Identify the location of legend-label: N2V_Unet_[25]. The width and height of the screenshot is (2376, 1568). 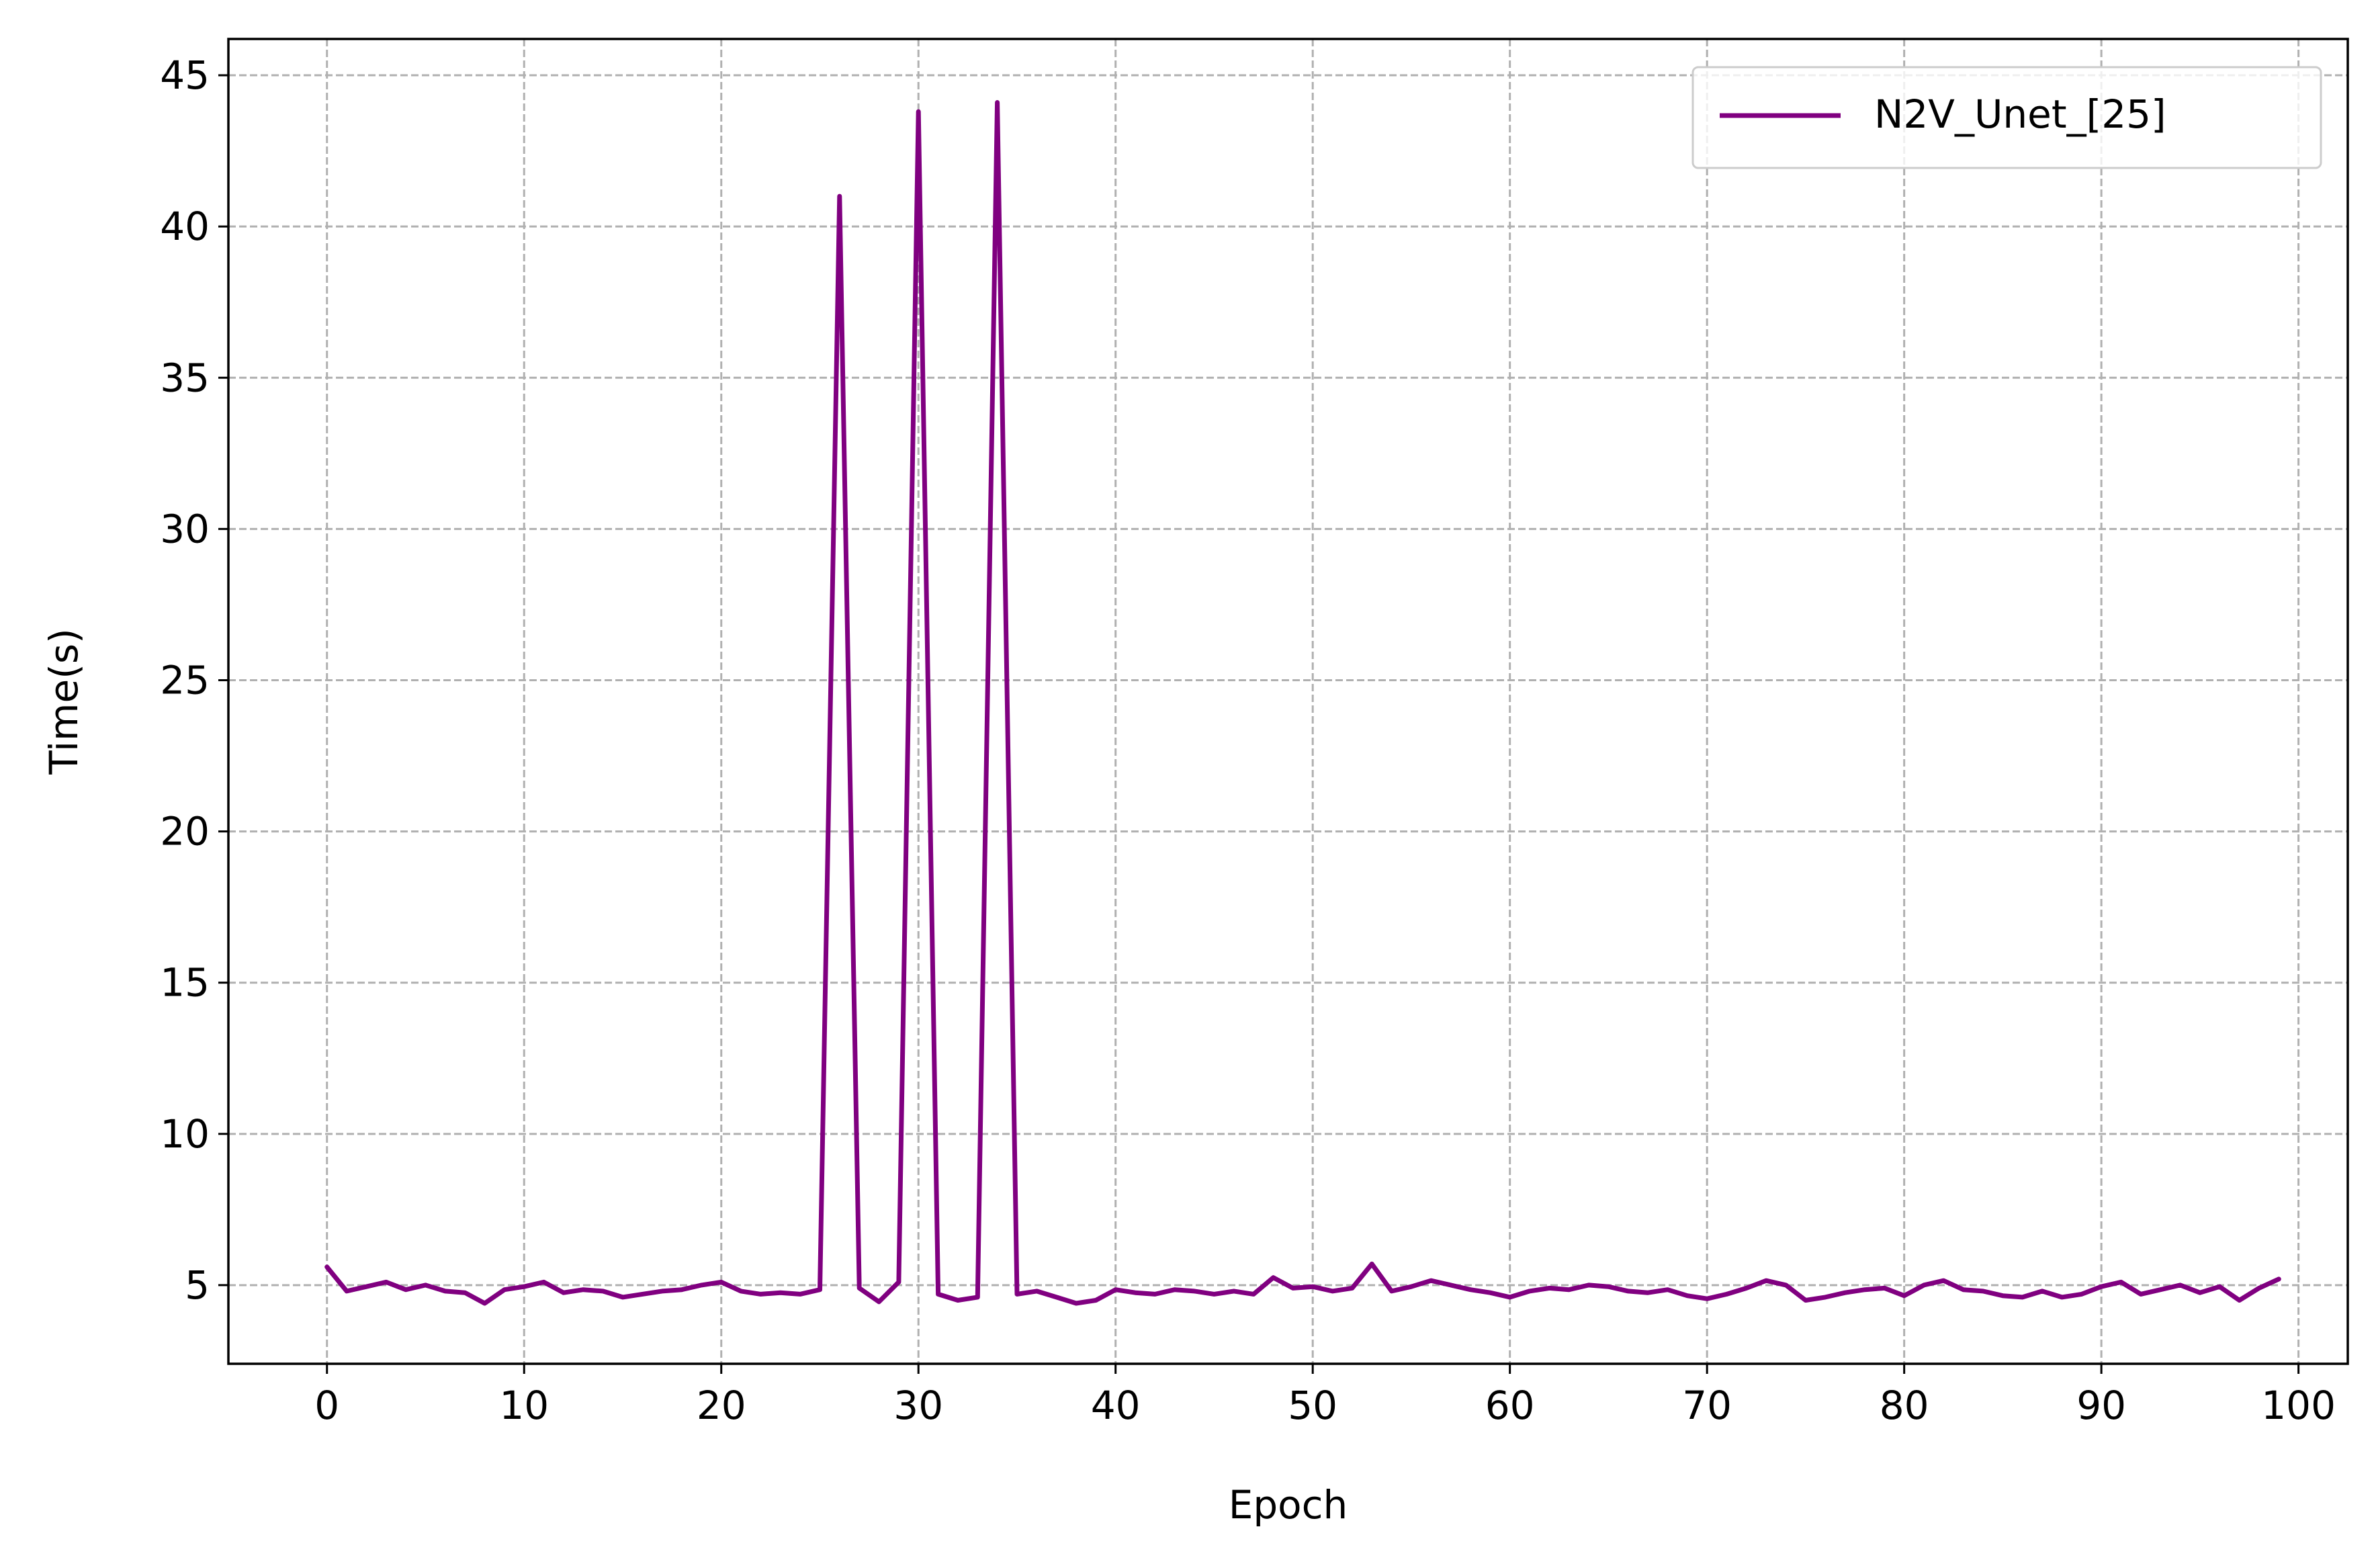
(2020, 114).